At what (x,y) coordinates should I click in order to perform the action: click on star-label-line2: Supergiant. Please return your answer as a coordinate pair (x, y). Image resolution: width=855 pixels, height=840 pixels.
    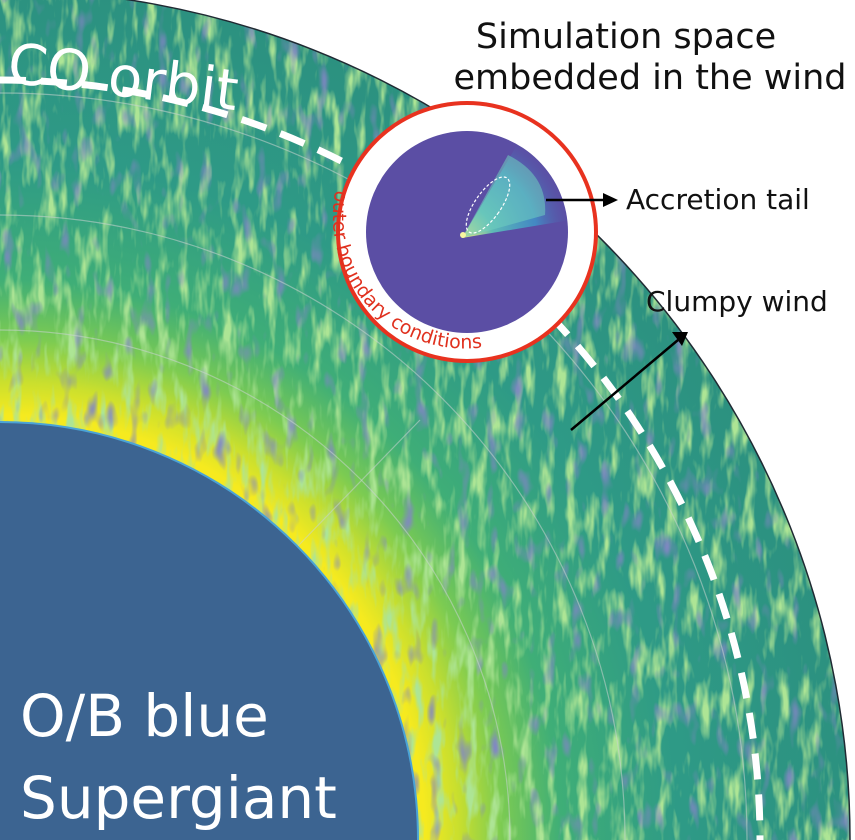
    Looking at the image, I should click on (178, 798).